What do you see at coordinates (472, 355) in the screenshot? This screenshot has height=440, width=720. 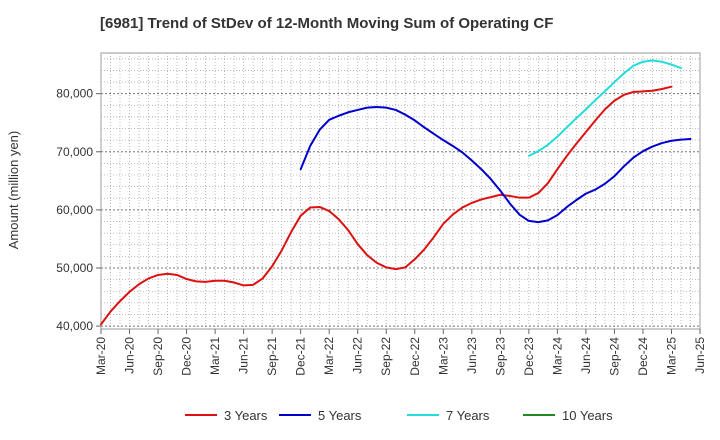 I see `x-tick-label: Jun-23` at bounding box center [472, 355].